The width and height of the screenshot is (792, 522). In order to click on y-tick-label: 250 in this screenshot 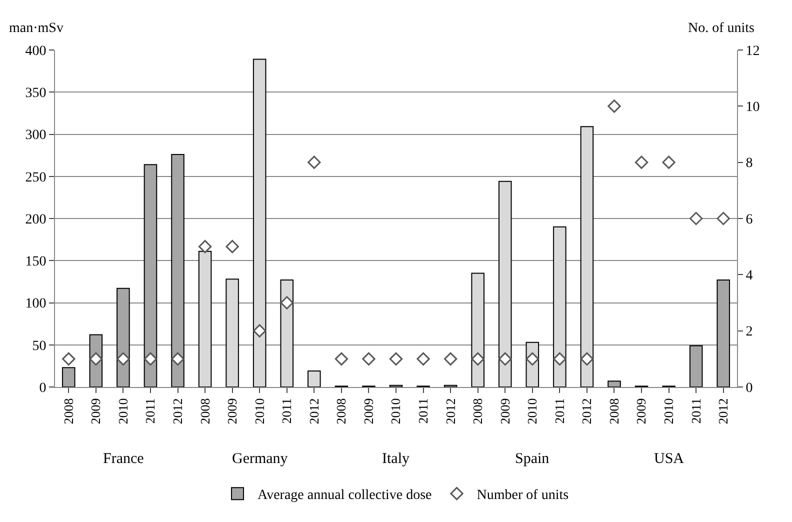, I will do `click(35, 178)`.